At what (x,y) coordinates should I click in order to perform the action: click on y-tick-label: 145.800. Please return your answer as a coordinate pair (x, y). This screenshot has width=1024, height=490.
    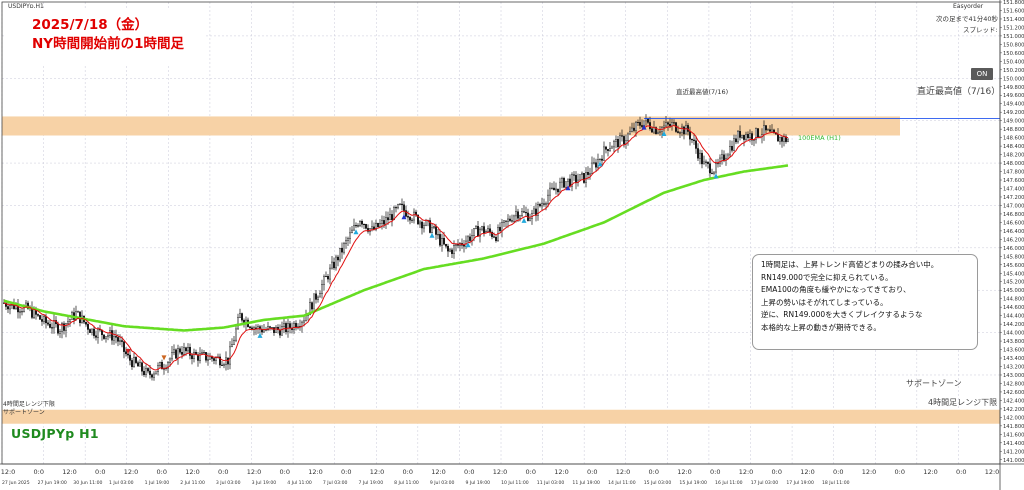
    Looking at the image, I should click on (1013, 257).